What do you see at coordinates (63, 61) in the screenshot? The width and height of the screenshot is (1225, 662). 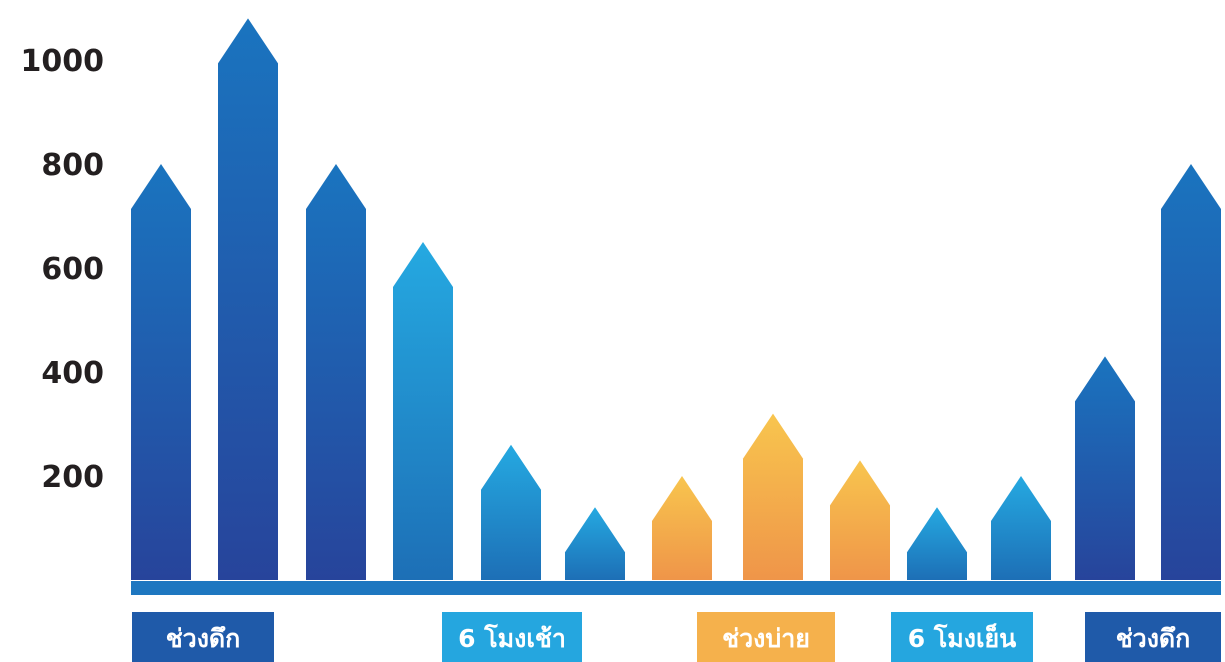 I see `y-tick-label: 1000` at bounding box center [63, 61].